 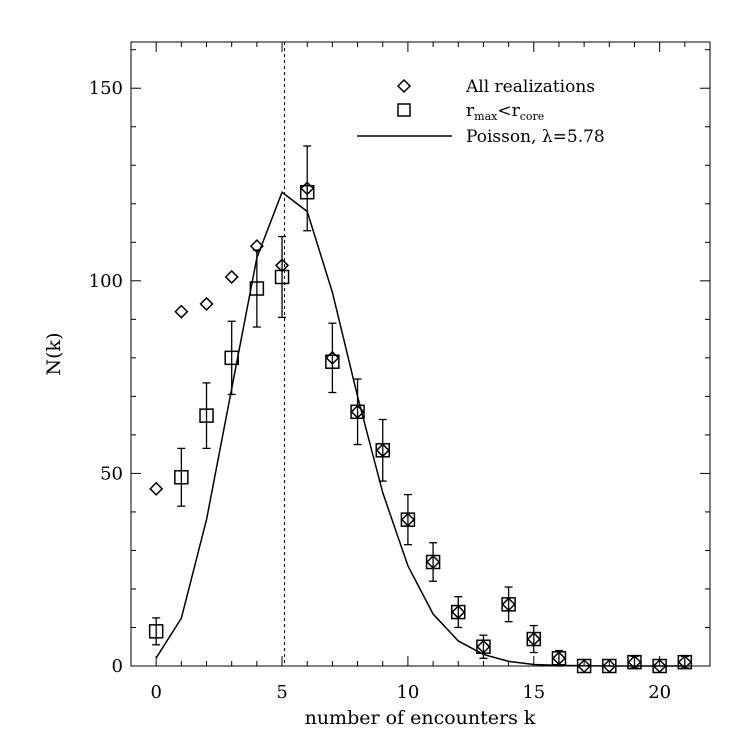 I want to click on legend-r: r, so click(x=470, y=111).